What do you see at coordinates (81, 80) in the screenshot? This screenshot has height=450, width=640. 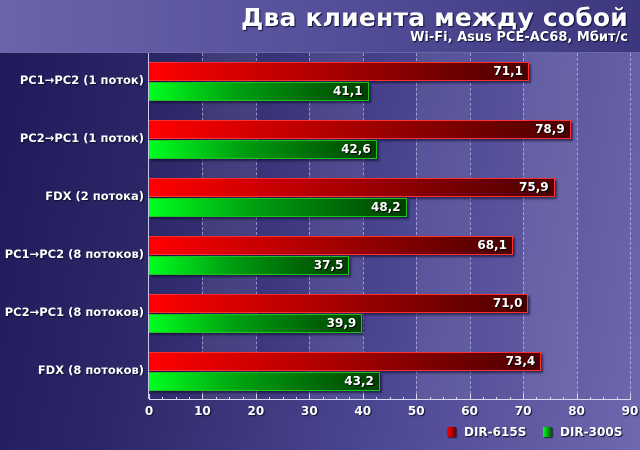 I see `category-label: PC1→PC2 (1 поток)` at bounding box center [81, 80].